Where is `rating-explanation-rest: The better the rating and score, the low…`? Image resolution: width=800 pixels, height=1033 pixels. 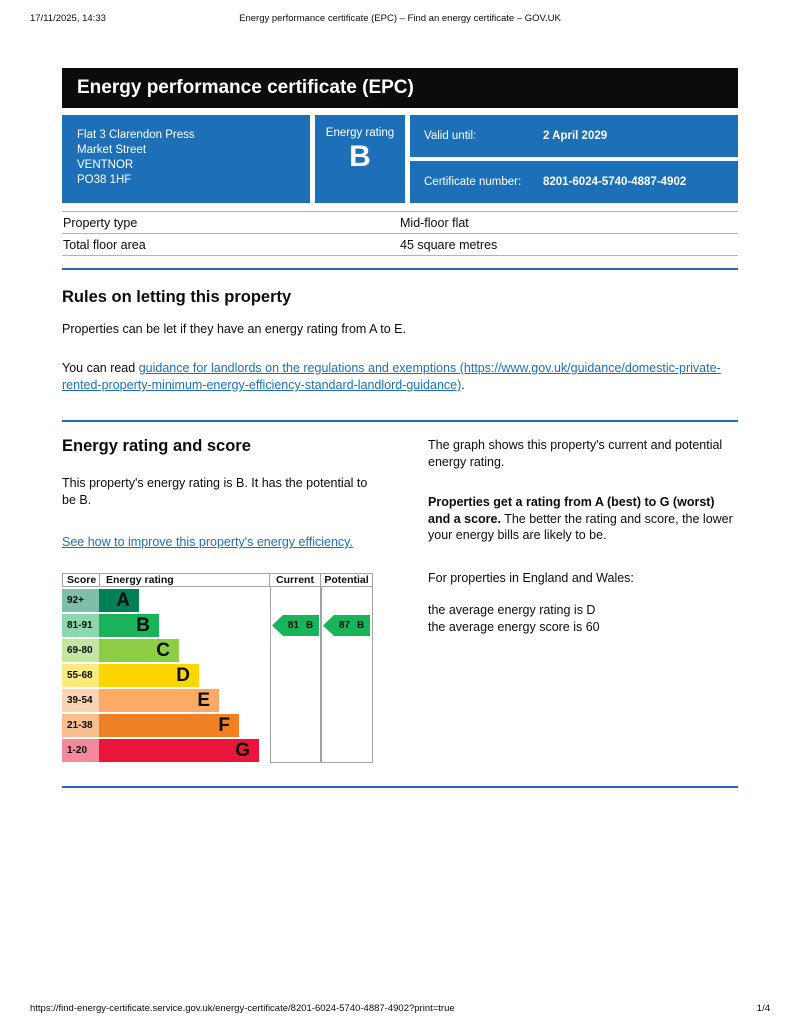
rating-explanation-rest: The better the rating and score, the low… is located at coordinates (580, 527).